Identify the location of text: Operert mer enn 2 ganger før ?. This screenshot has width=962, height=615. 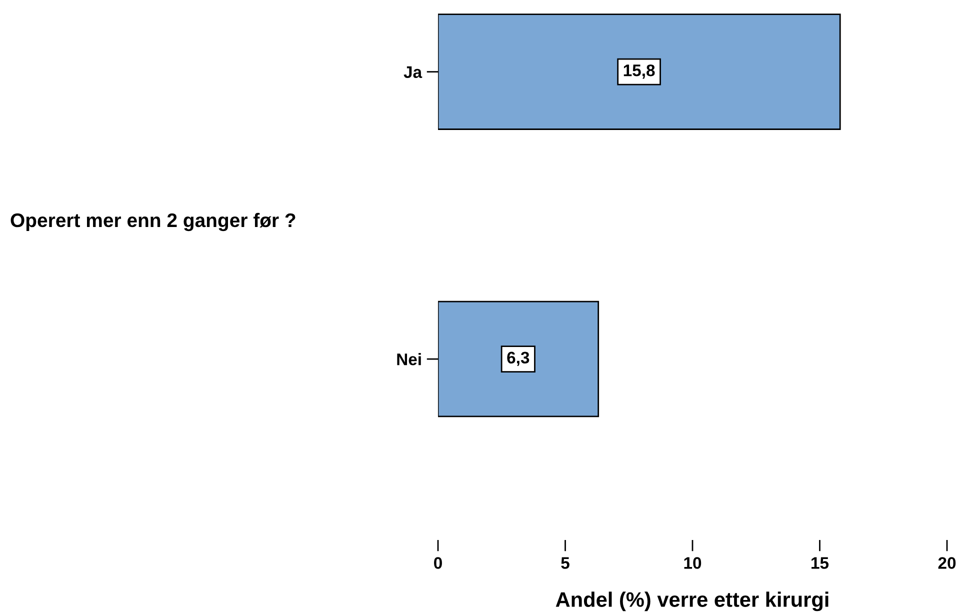
(153, 222).